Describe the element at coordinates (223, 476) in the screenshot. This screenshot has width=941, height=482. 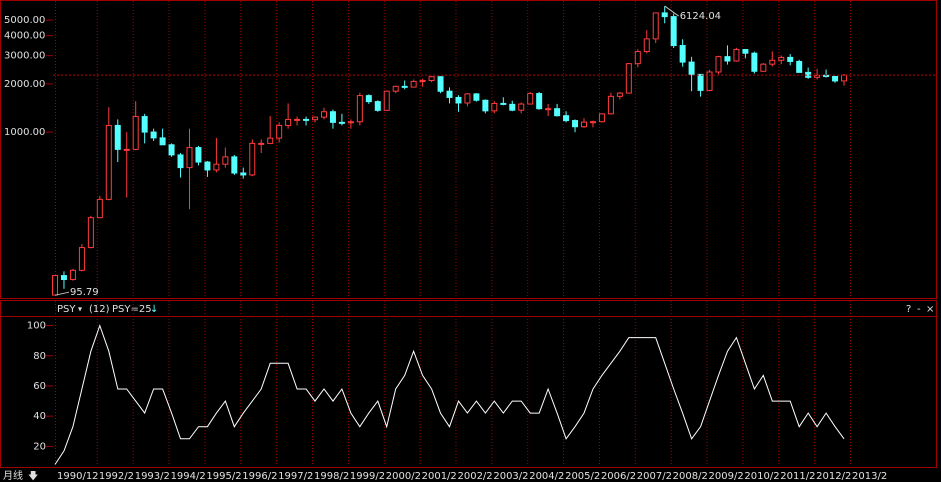
I see `x-tick-label: 1995/2` at that location.